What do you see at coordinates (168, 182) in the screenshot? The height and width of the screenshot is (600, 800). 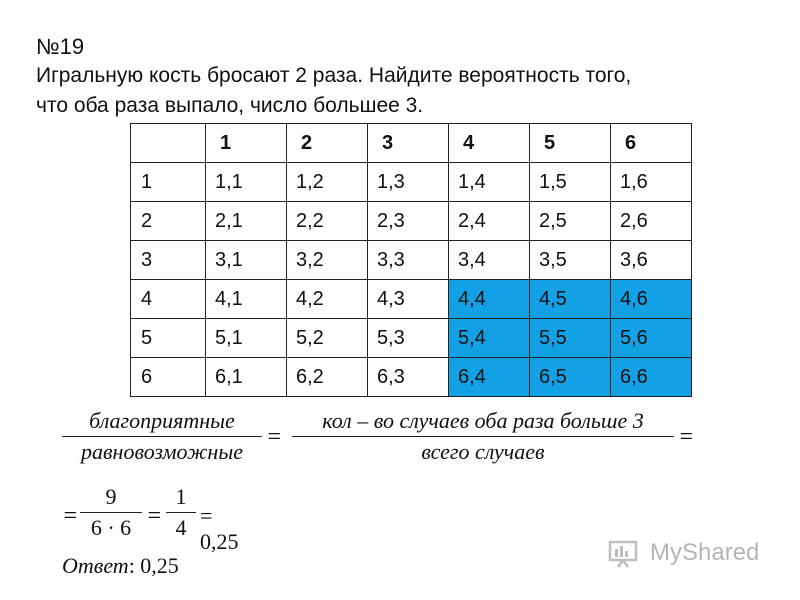 I see `row-header: 1` at bounding box center [168, 182].